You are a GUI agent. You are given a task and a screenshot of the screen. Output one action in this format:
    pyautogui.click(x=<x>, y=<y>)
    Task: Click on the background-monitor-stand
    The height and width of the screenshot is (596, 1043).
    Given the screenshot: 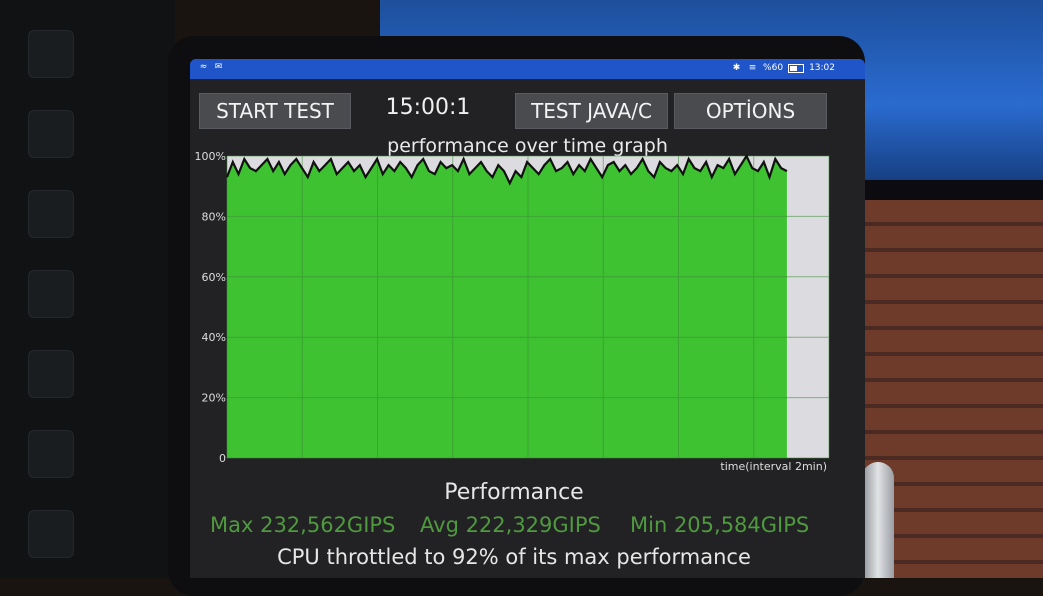 What is the action you would take?
    pyautogui.click(x=951, y=190)
    